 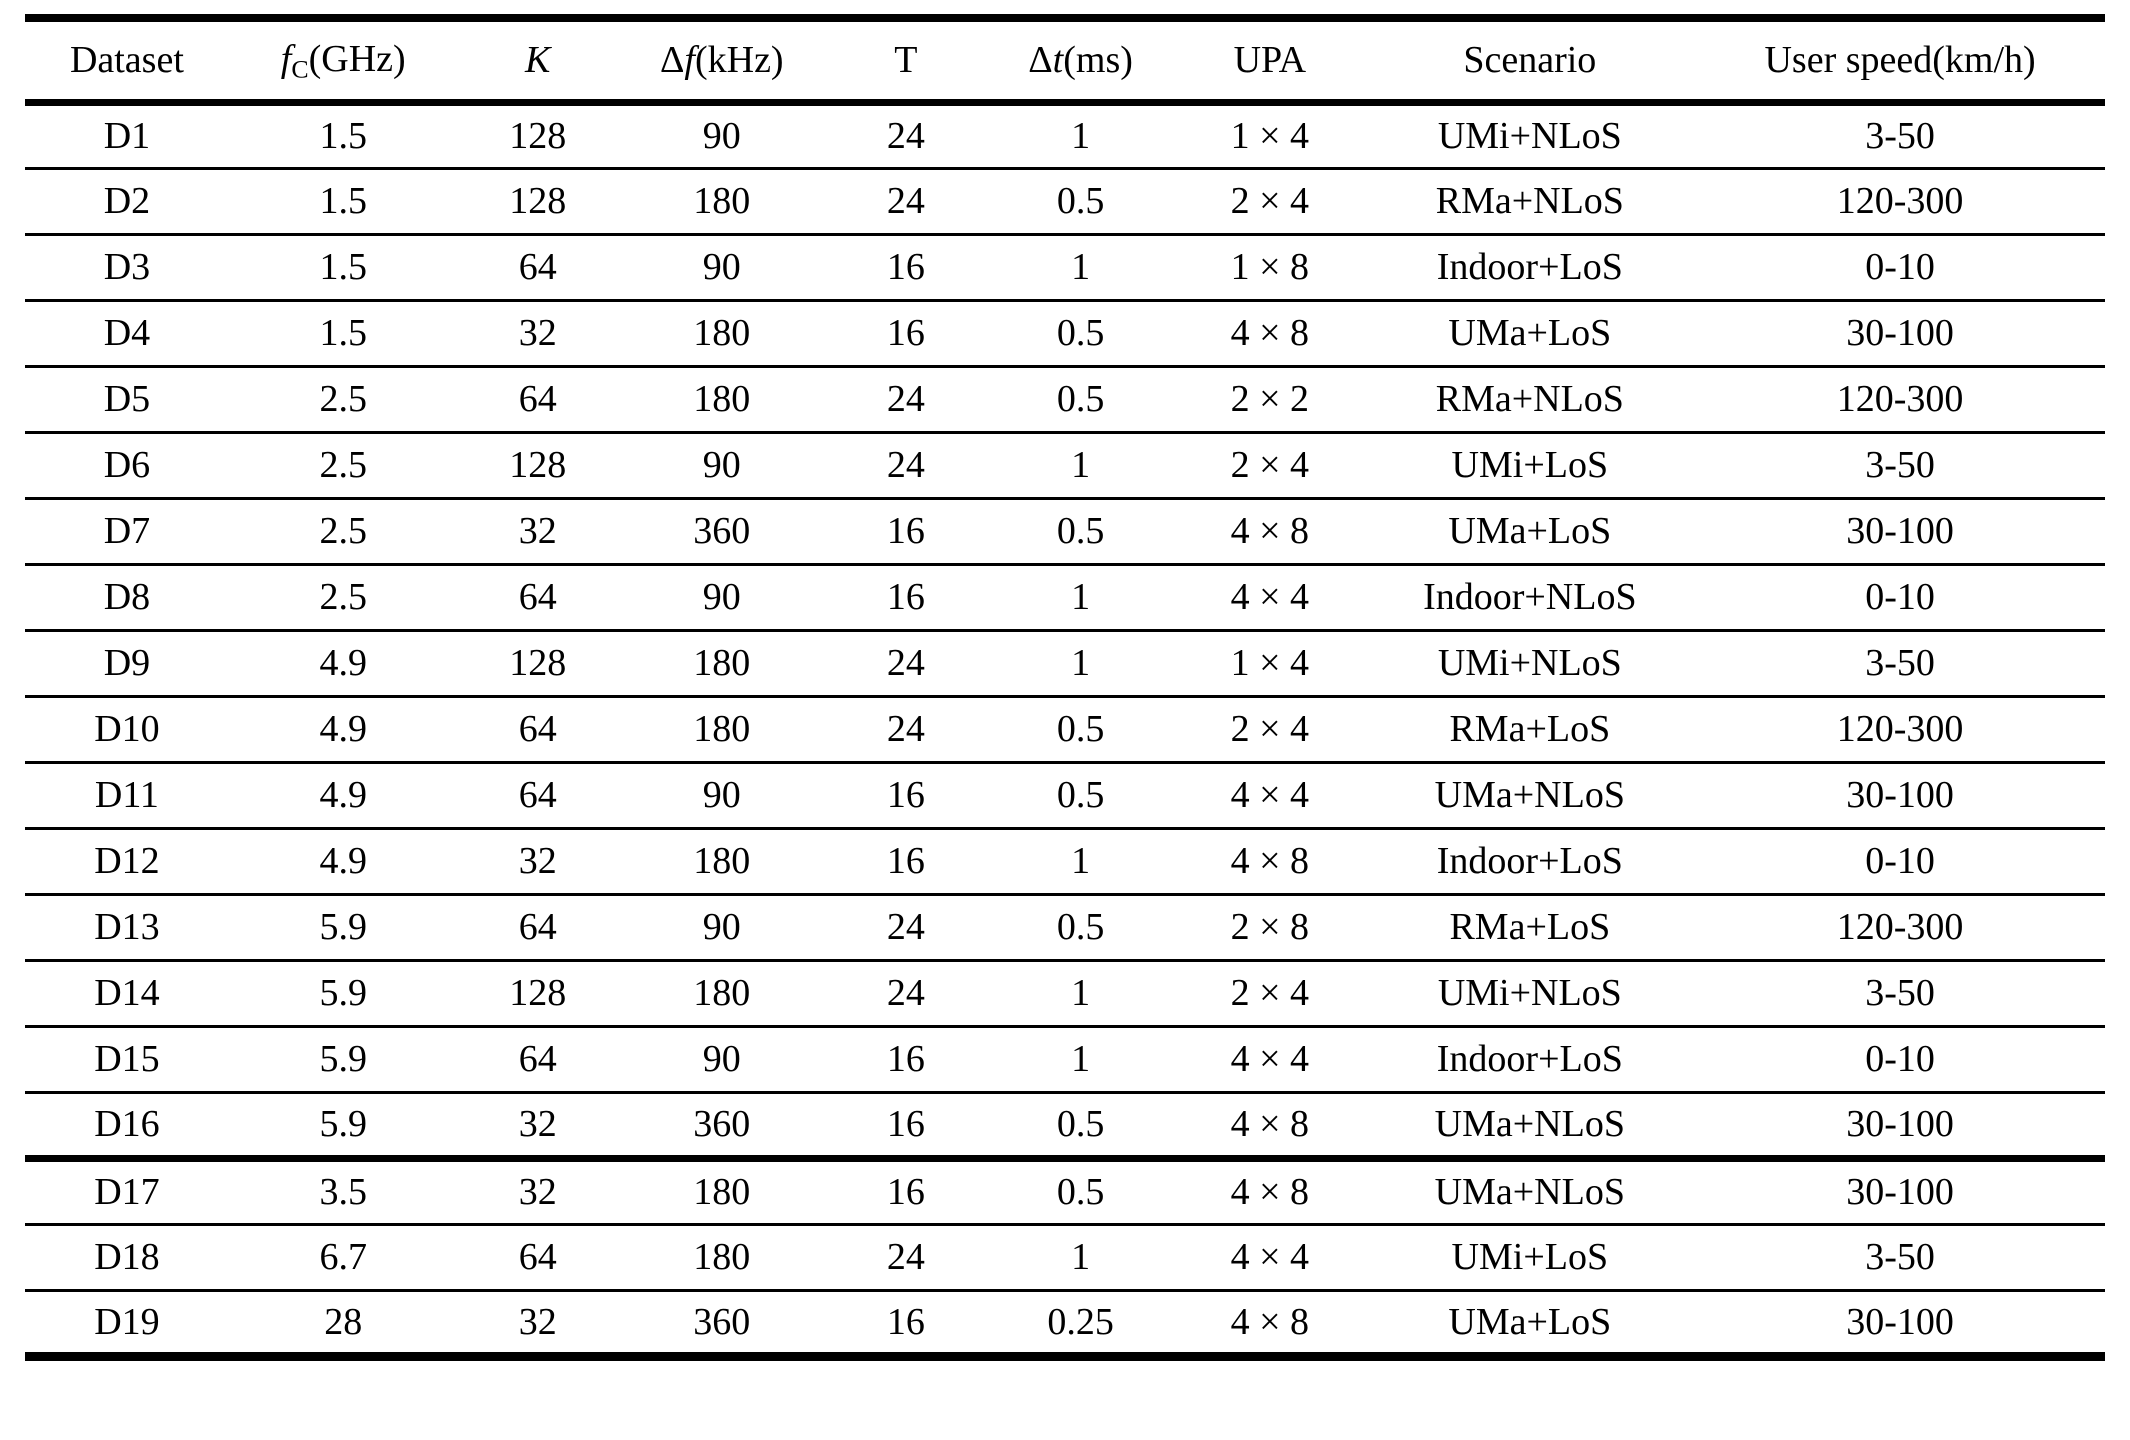 I want to click on dataset-cell: D18, so click(x=127, y=1256).